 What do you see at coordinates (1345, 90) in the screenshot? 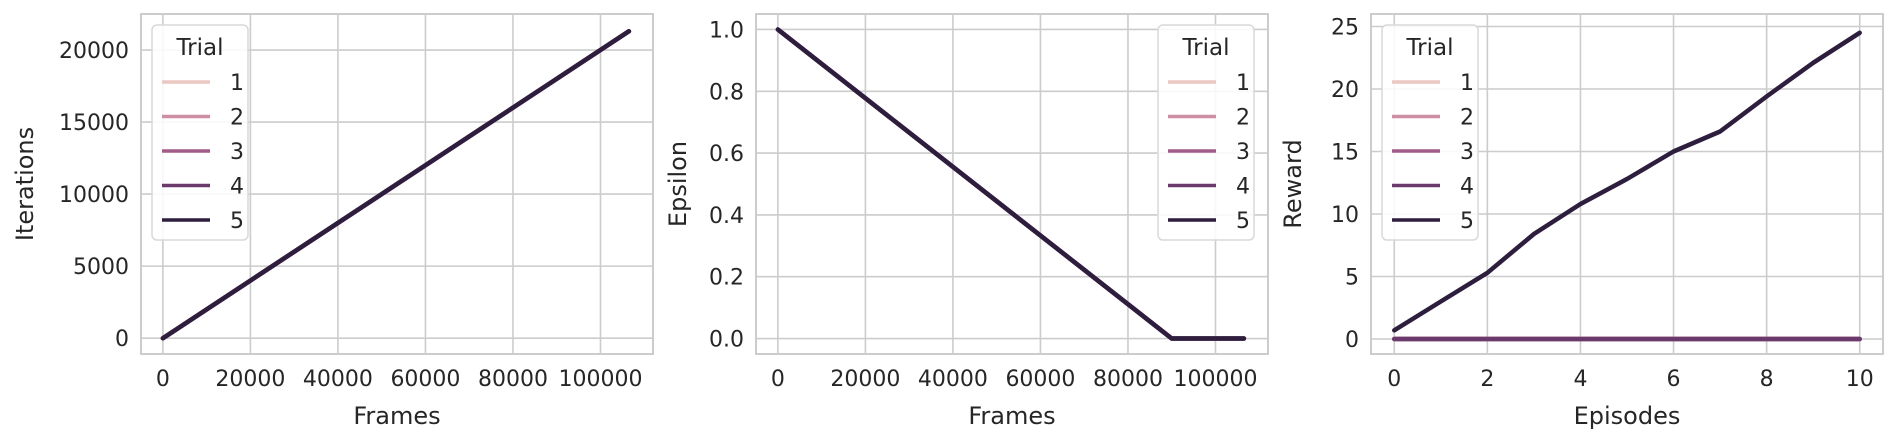
I see `y-tick-label: 20` at bounding box center [1345, 90].